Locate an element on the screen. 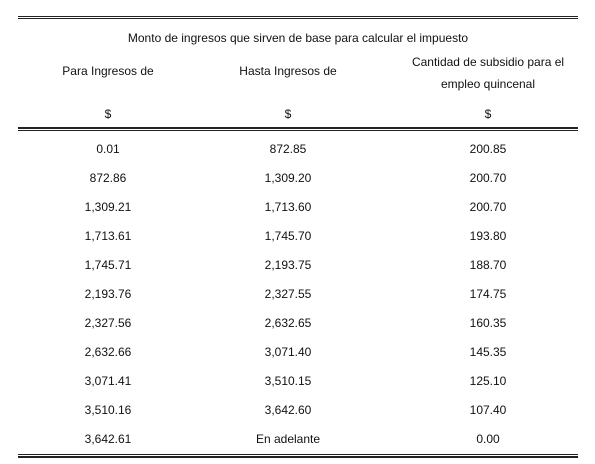 Image resolution: width=595 pixels, height=464 pixels. cell-subsidy: 125.10 is located at coordinates (488, 381).